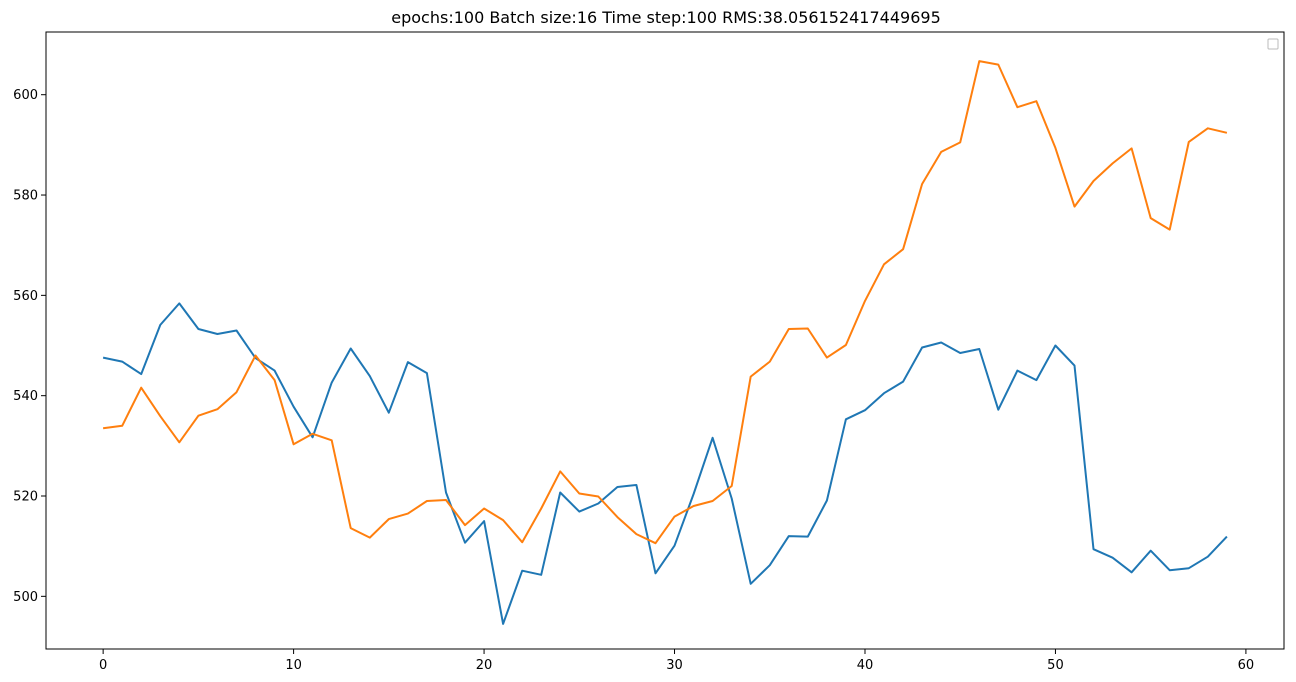 The image size is (1296, 682). I want to click on y-tick-label: 560, so click(25, 296).